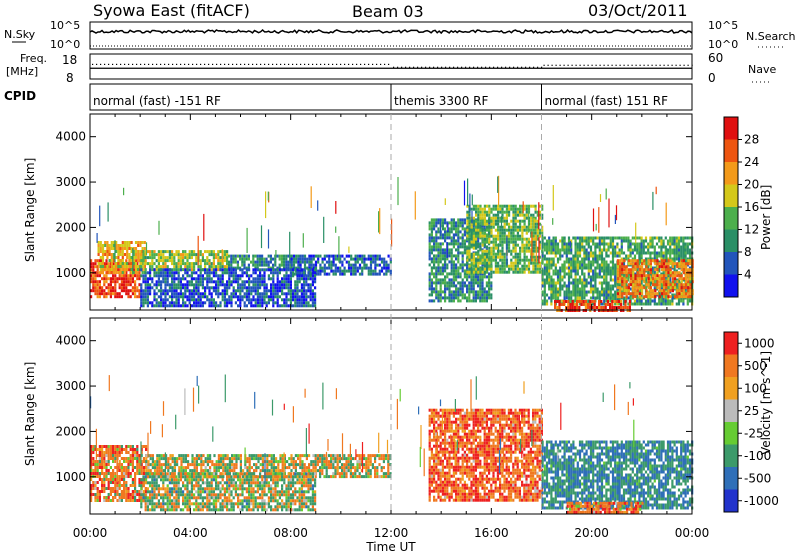 The image size is (800, 554). Describe the element at coordinates (65, 44) in the screenshot. I see `nsky-tick-bottom: 10^0` at that location.